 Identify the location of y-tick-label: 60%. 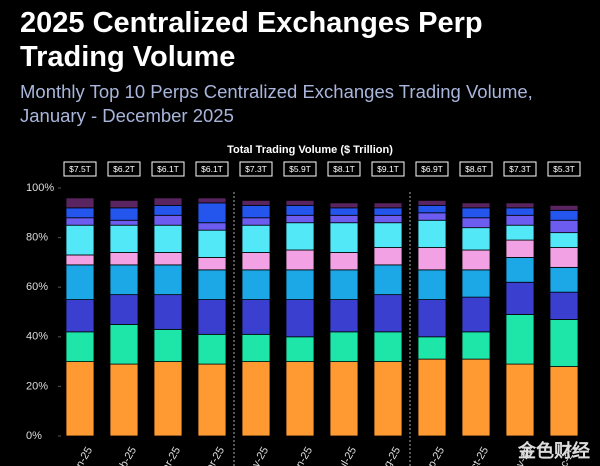
(37, 287).